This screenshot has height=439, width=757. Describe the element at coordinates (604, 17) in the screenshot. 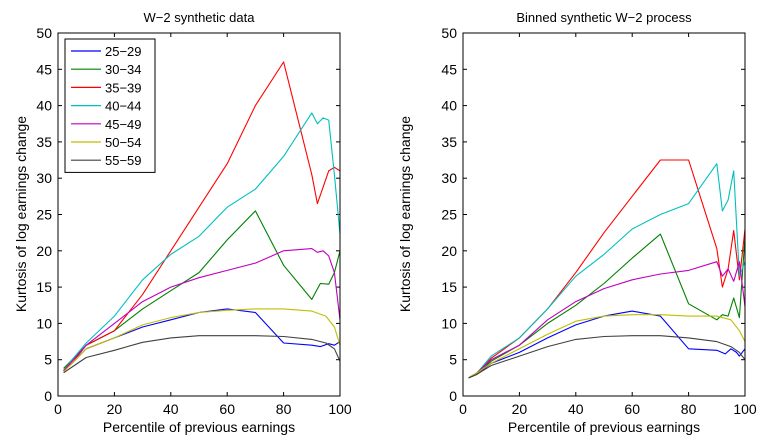

I see `chart-title: Binned synthetic W−2 process` at that location.